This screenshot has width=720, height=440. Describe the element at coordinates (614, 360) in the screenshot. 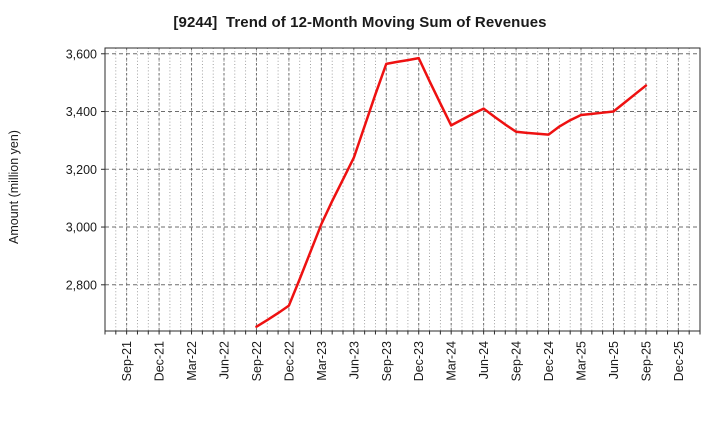

I see `x-tick-label: Jun-25` at that location.